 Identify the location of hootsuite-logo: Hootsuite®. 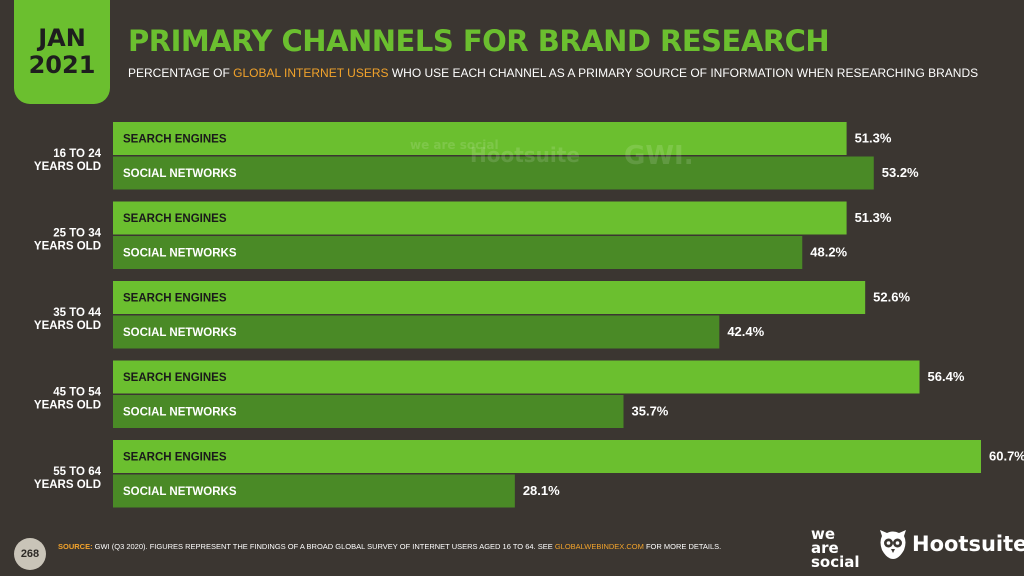
(951, 544).